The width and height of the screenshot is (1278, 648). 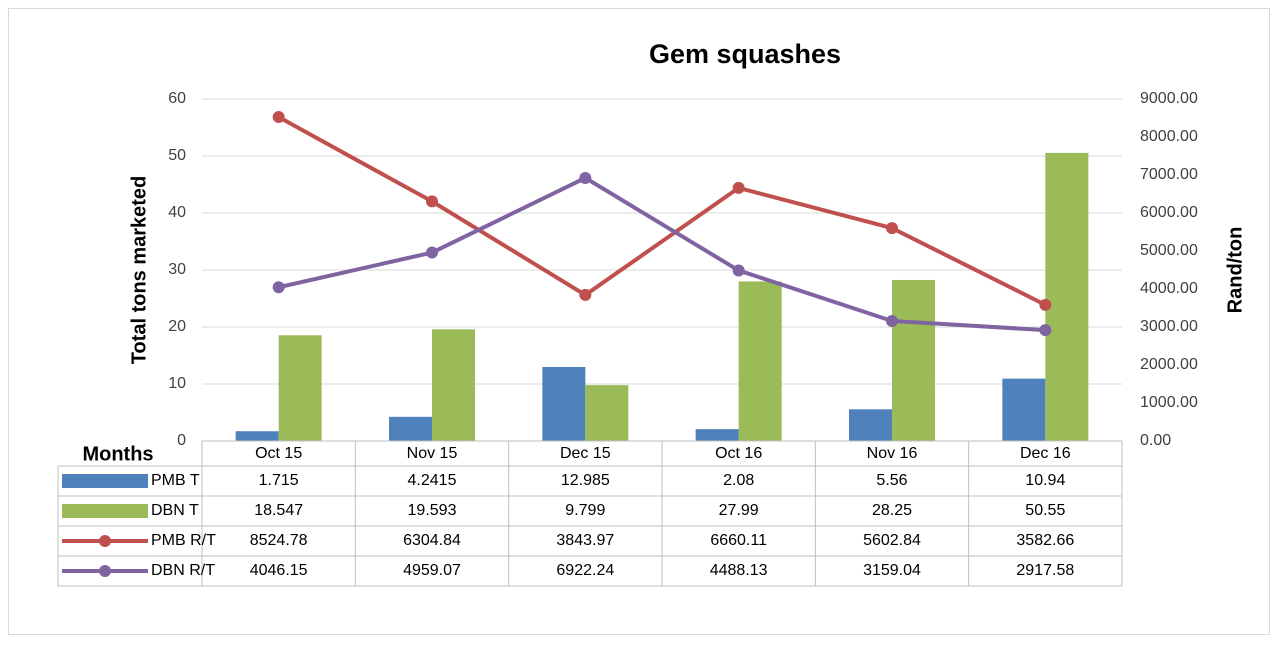 What do you see at coordinates (585, 540) in the screenshot?
I see `table-cell: 3843.97` at bounding box center [585, 540].